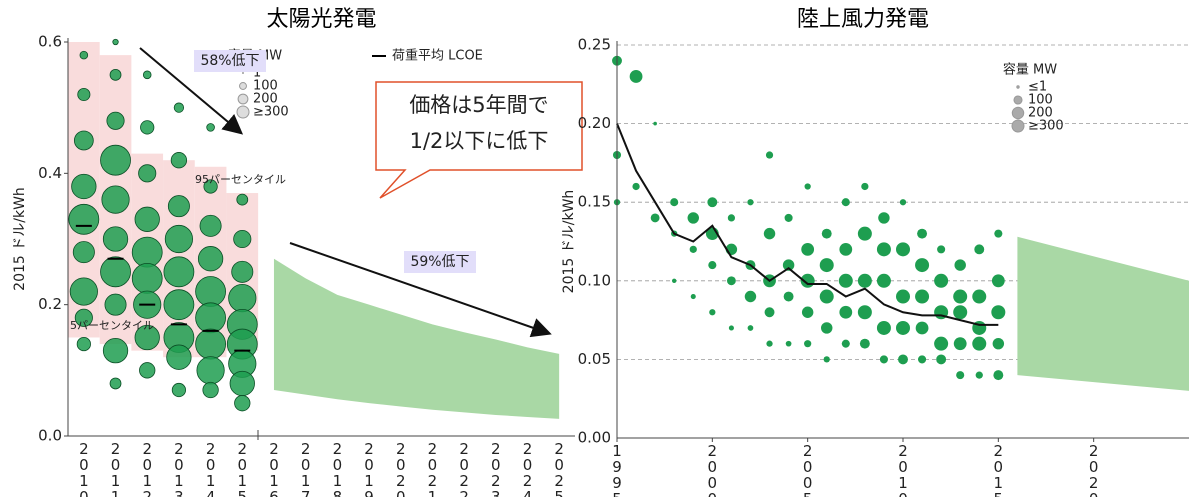 The width and height of the screenshot is (1189, 497). Describe the element at coordinates (432, 468) in the screenshot. I see `x-tick-label: 2021` at that location.